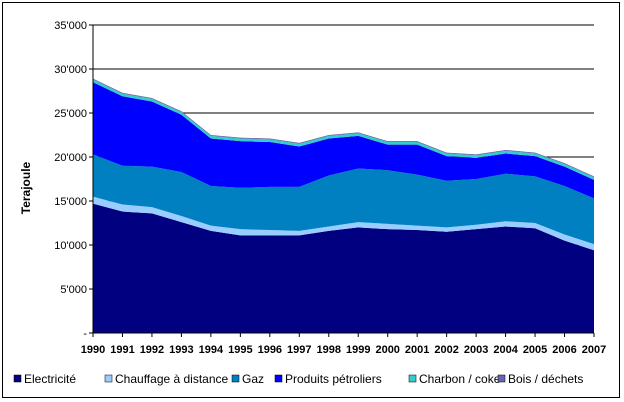 This screenshot has height=402, width=624. I want to click on x-tick-label: 1997, so click(299, 350).